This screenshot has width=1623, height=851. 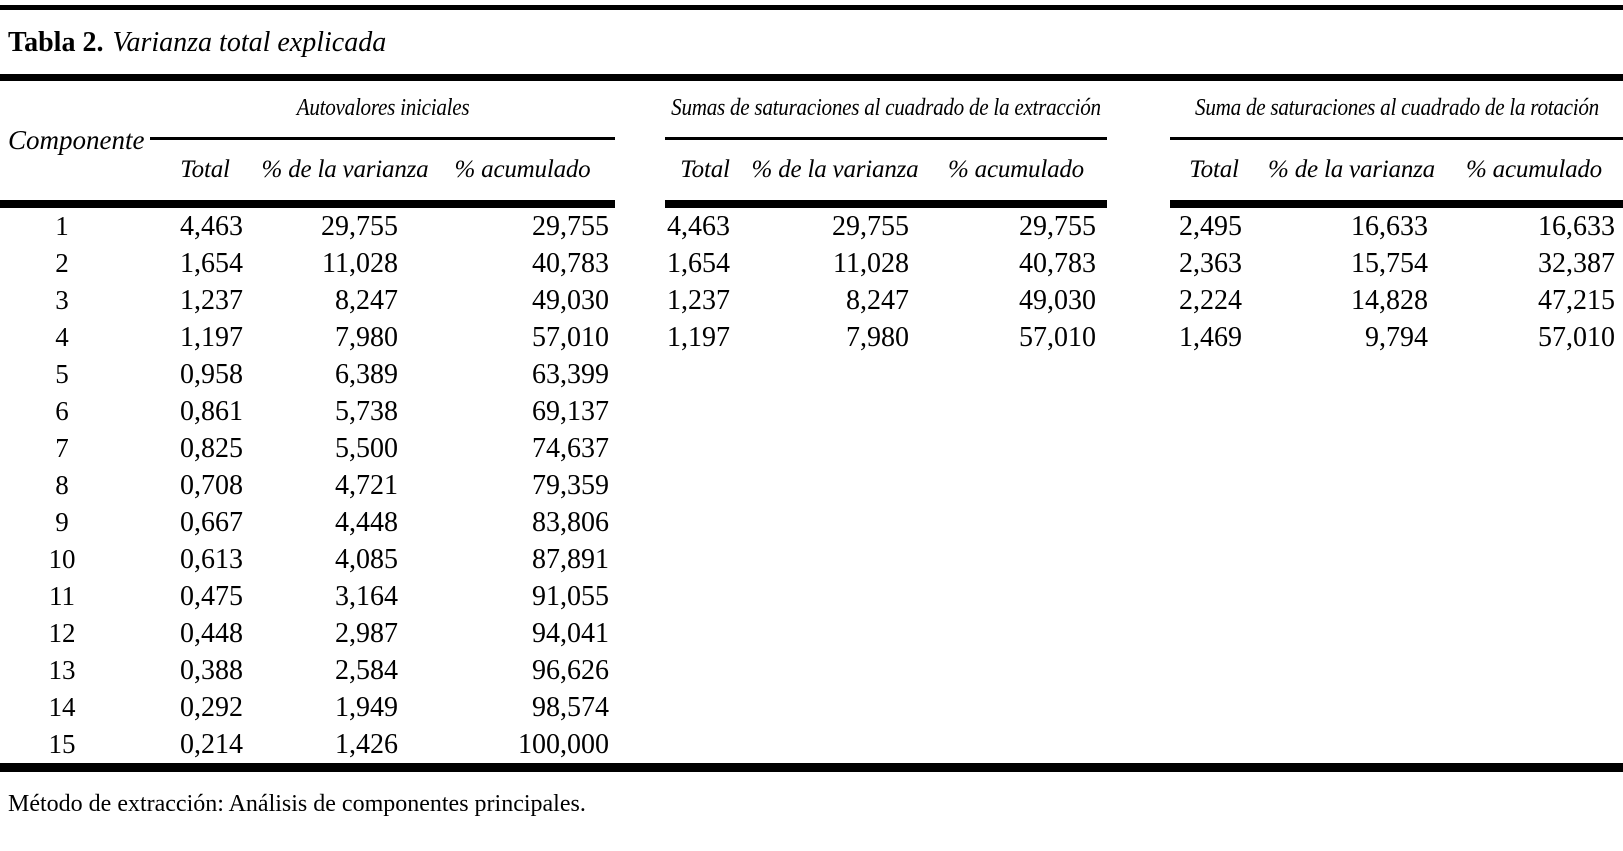 What do you see at coordinates (811, 7) in the screenshot?
I see `top-rule` at bounding box center [811, 7].